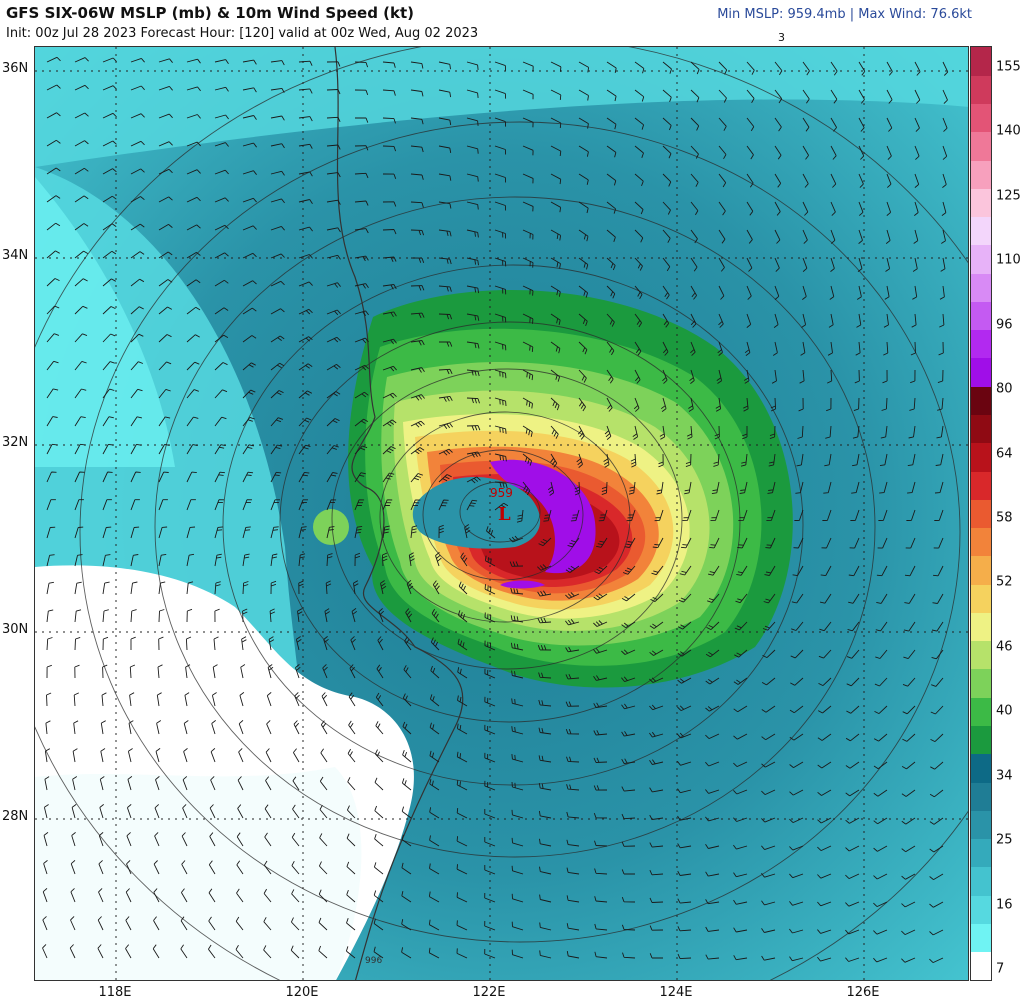 The height and width of the screenshot is (1001, 1024). What do you see at coordinates (781, 37) in the screenshot?
I see `top-mark: 3` at bounding box center [781, 37].